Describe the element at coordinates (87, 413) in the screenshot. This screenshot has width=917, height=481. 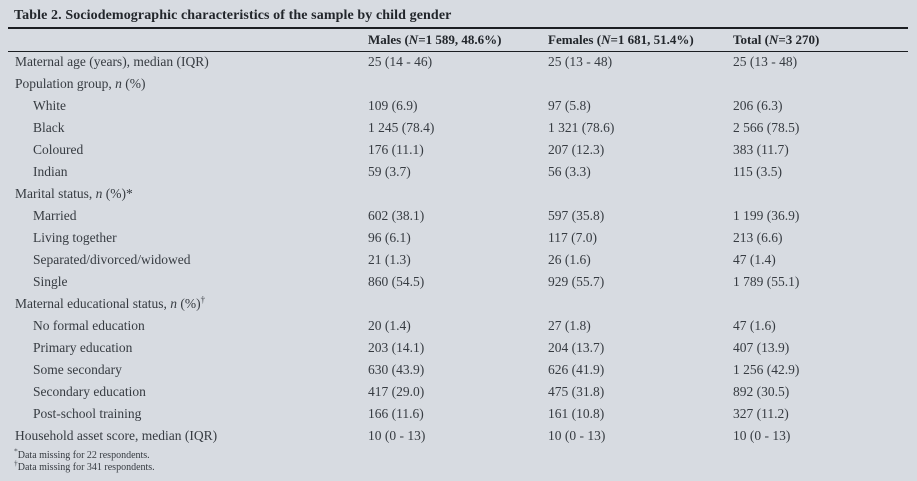
I see `row-label: Post-school training` at that location.